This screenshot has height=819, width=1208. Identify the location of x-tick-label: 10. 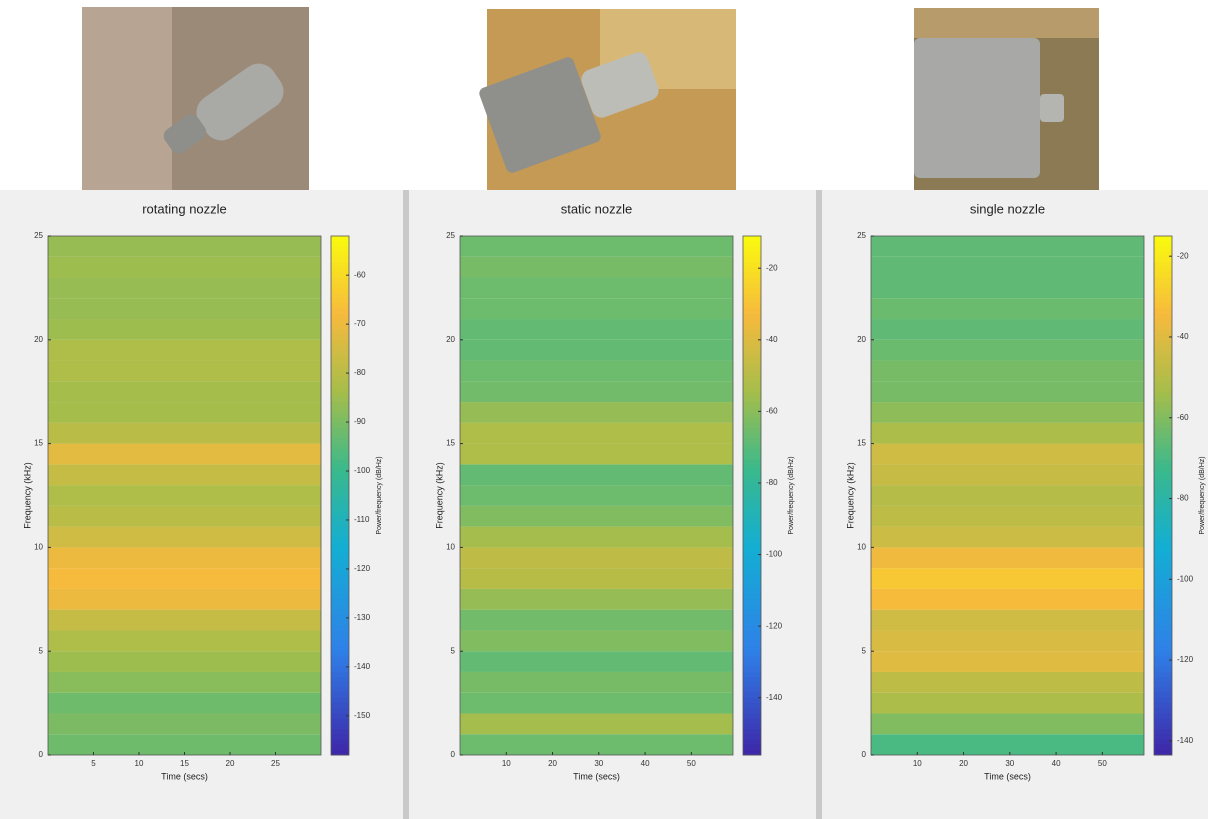
(506, 763).